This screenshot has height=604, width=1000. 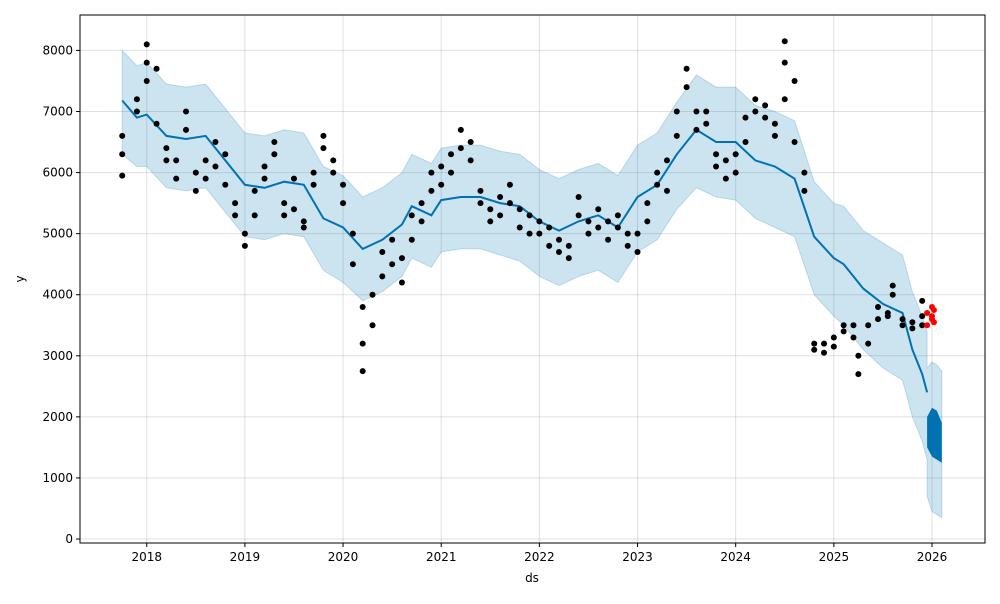 What do you see at coordinates (57, 50) in the screenshot?
I see `y-tick-label: 8000` at bounding box center [57, 50].